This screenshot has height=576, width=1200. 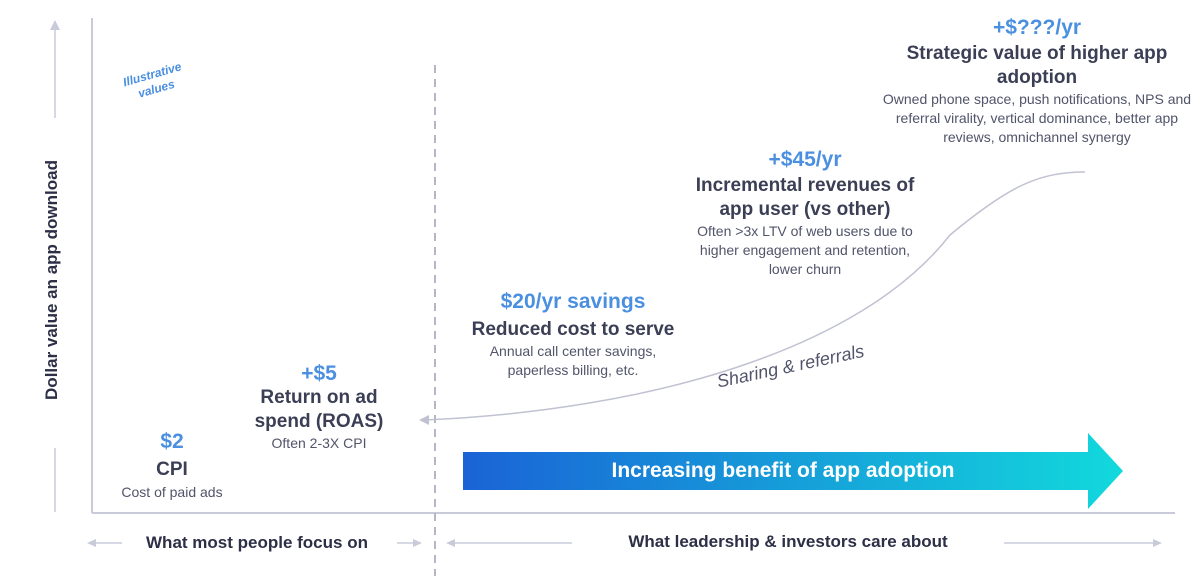 What do you see at coordinates (424, 420) in the screenshot?
I see `value-curve-arrowhead` at bounding box center [424, 420].